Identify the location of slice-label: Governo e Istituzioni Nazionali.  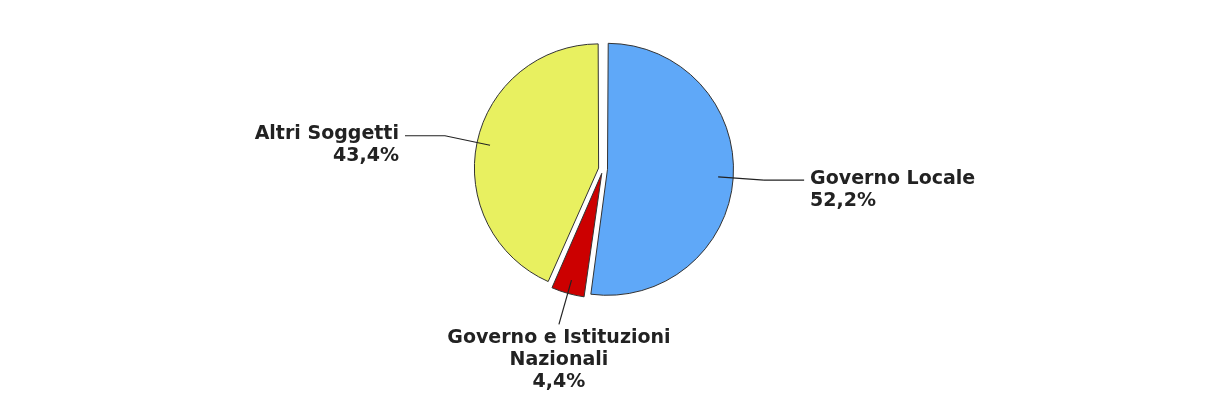
(559, 346).